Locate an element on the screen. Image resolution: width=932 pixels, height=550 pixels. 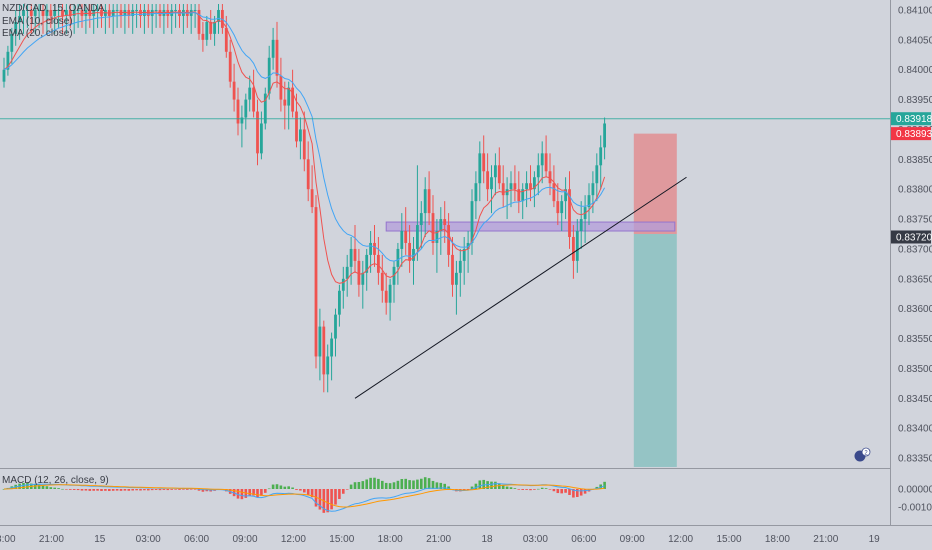
last-price-tag: 0.83918 is located at coordinates (911, 119).